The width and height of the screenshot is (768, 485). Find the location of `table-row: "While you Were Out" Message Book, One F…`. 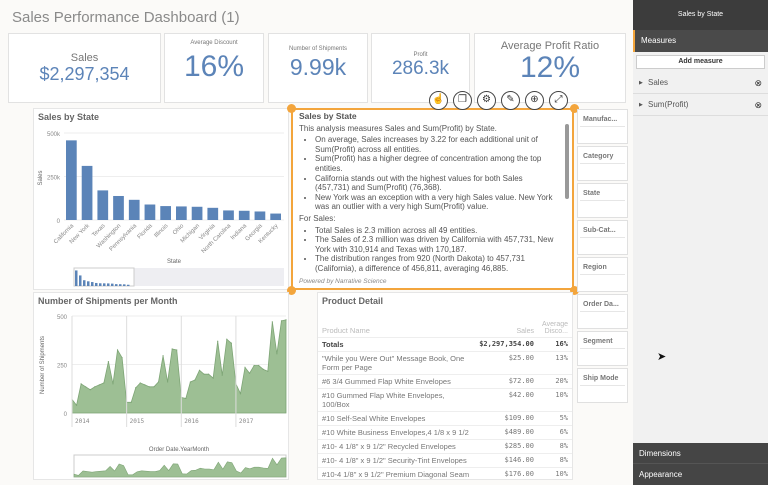

table-row: "While you Were Out" Message Book, One F… is located at coordinates (445, 363).